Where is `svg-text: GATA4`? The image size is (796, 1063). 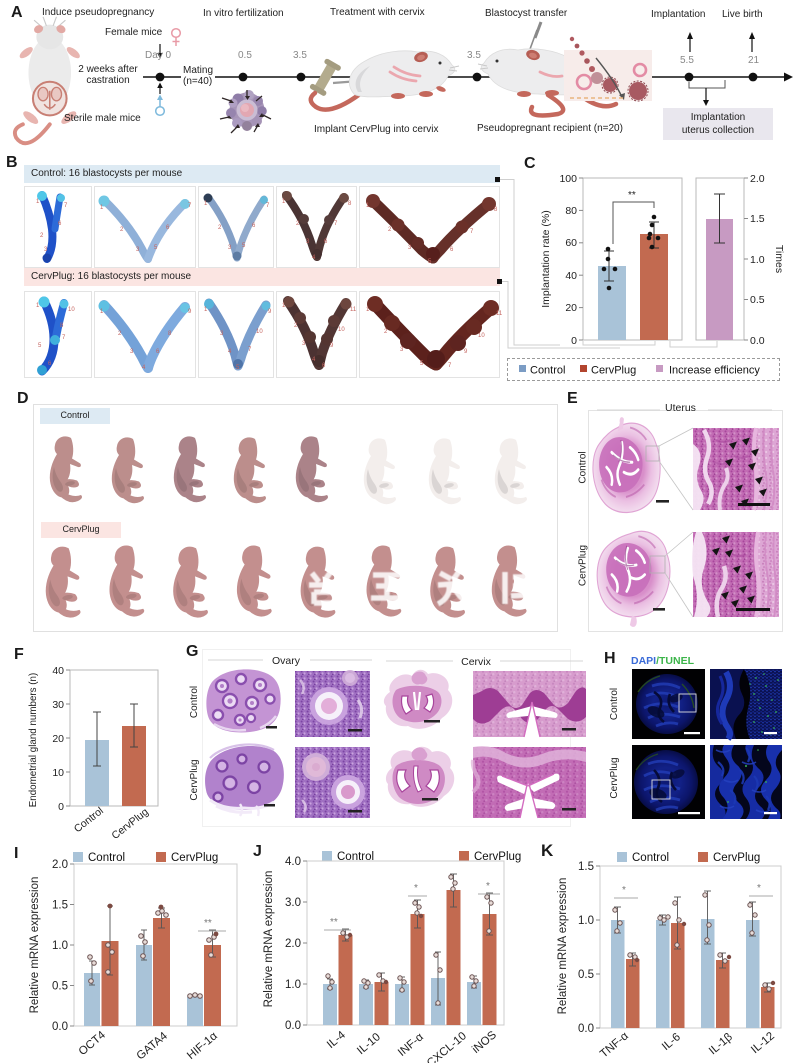
svg-text: GATA4 is located at coordinates (153, 1046).